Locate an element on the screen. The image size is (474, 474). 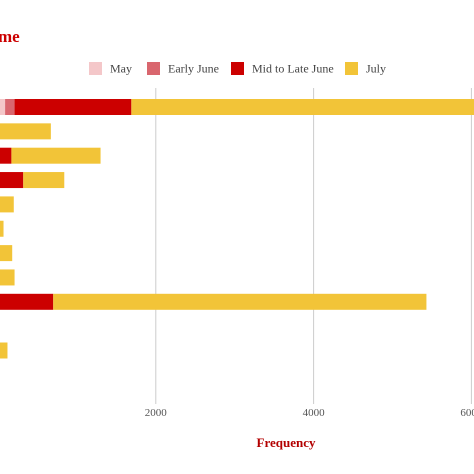
bar-row9-july is located at coordinates (240, 301).